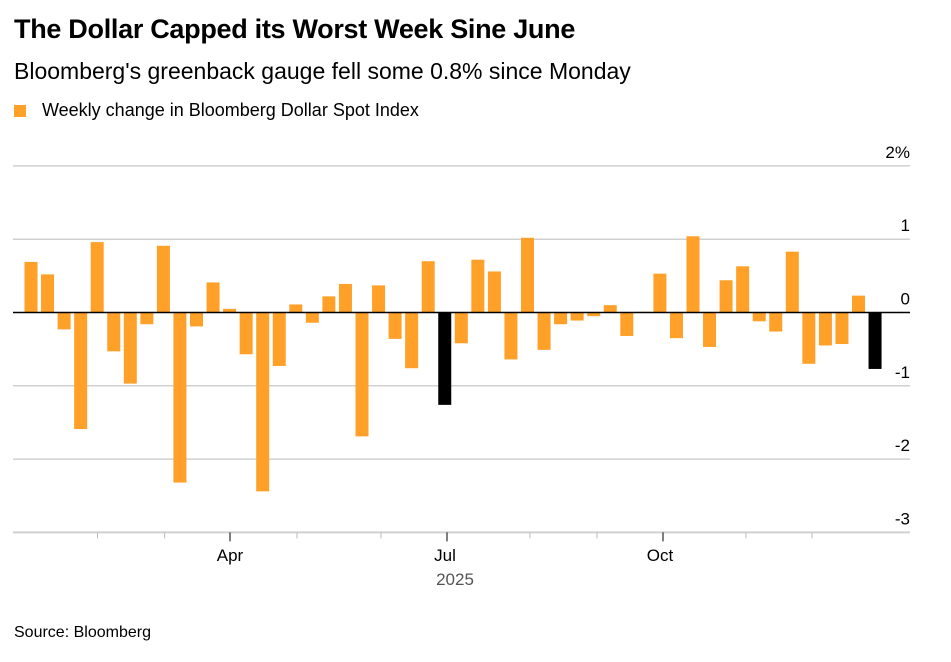 This screenshot has height=662, width=951. Describe the element at coordinates (455, 579) in the screenshot. I see `x-year-label: 2025` at that location.